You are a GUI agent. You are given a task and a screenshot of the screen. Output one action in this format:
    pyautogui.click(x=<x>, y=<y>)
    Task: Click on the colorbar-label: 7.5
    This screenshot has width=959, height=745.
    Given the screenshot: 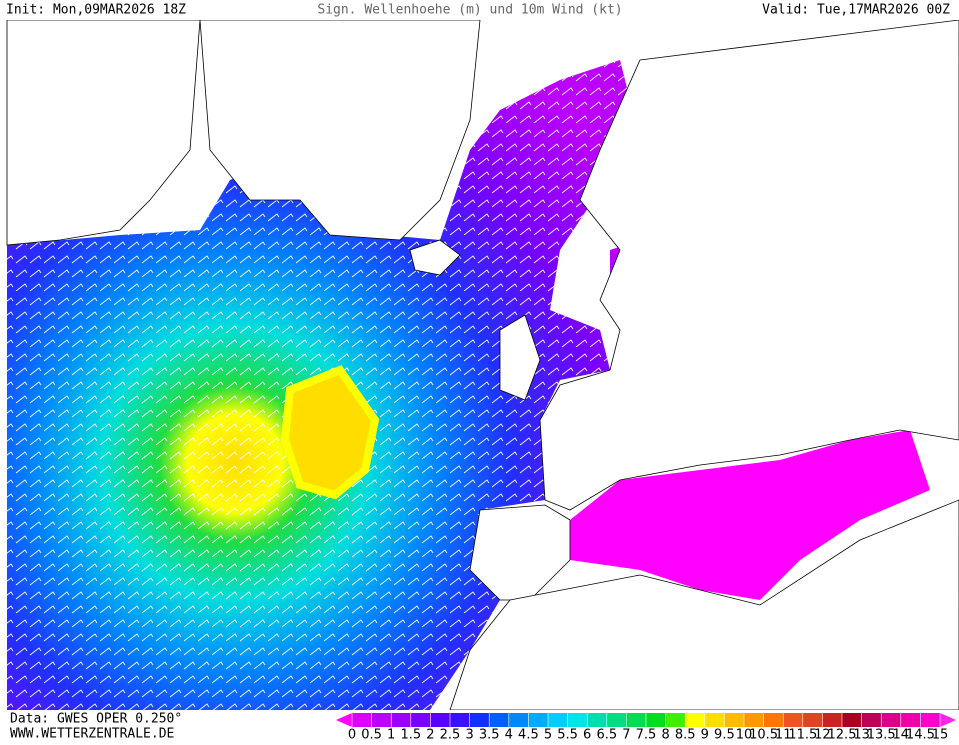 What is the action you would take?
    pyautogui.click(x=646, y=735)
    